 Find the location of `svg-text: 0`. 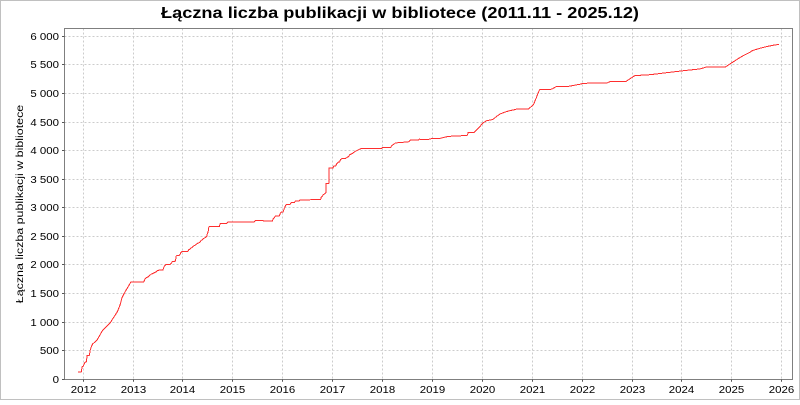

svg-text: 0 is located at coordinates (56, 380).